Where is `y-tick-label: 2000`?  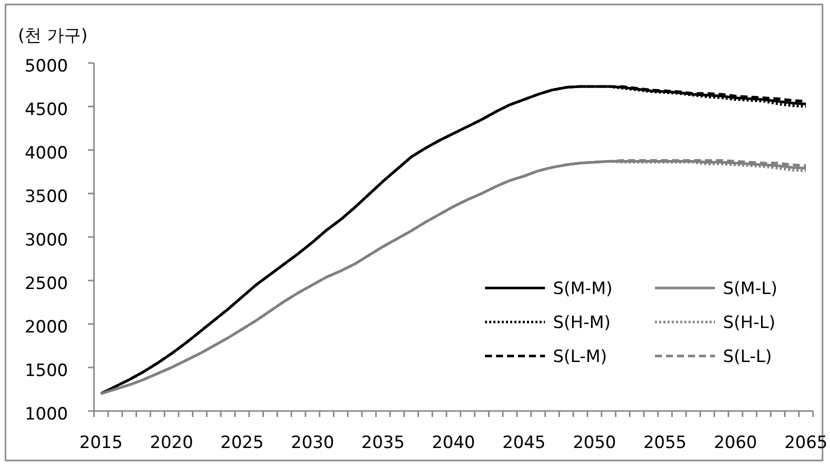
y-tick-label: 2000 is located at coordinates (46, 328).